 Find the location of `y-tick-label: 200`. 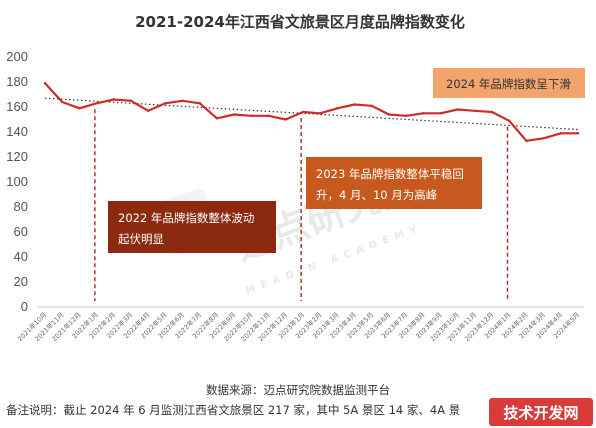

y-tick-label: 200 is located at coordinates (17, 56).